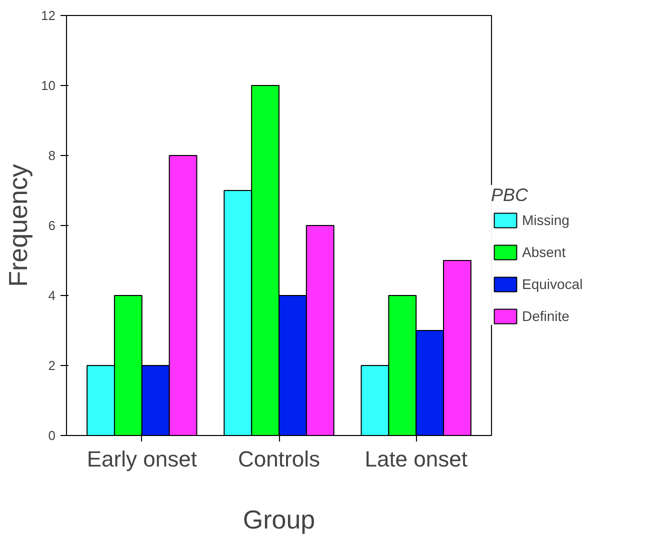 The height and width of the screenshot is (538, 659). Describe the element at coordinates (544, 252) in the screenshot. I see `legend-label: Absent` at that location.